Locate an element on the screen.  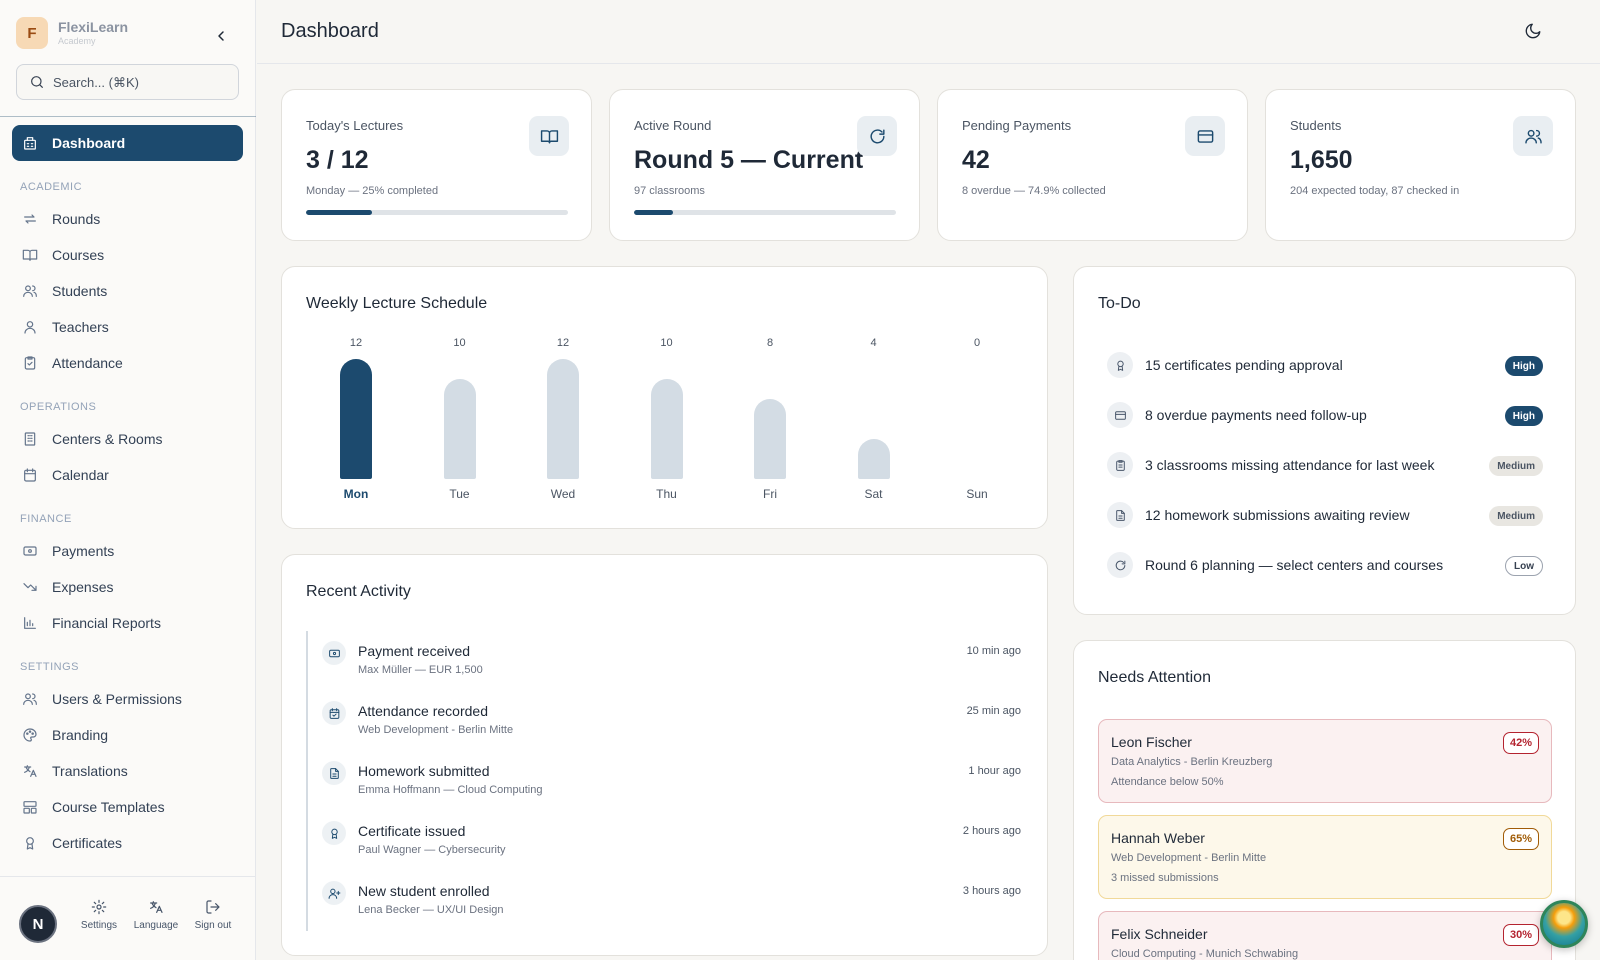
activity-title: New student enrolled is located at coordinates (424, 891).